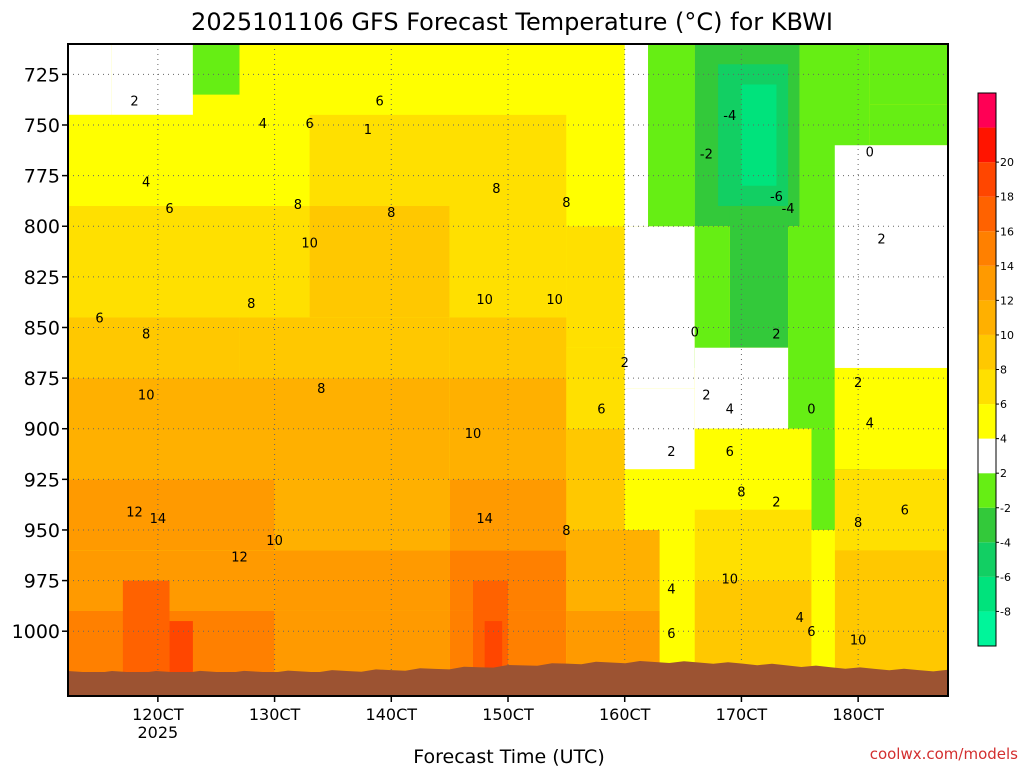  What do you see at coordinates (1005, 542) in the screenshot?
I see `colorbar-label: -4` at bounding box center [1005, 542].